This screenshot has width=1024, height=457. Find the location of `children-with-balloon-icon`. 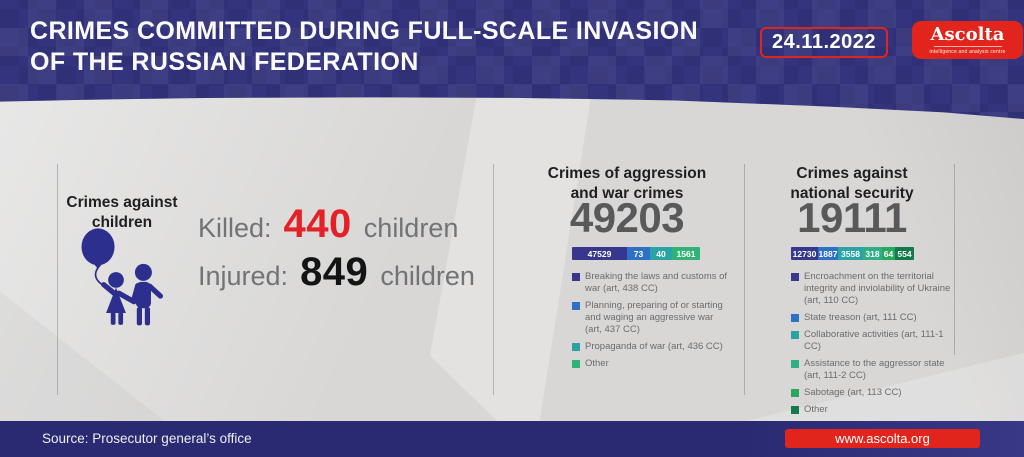

children-with-balloon-icon is located at coordinates (122, 277).